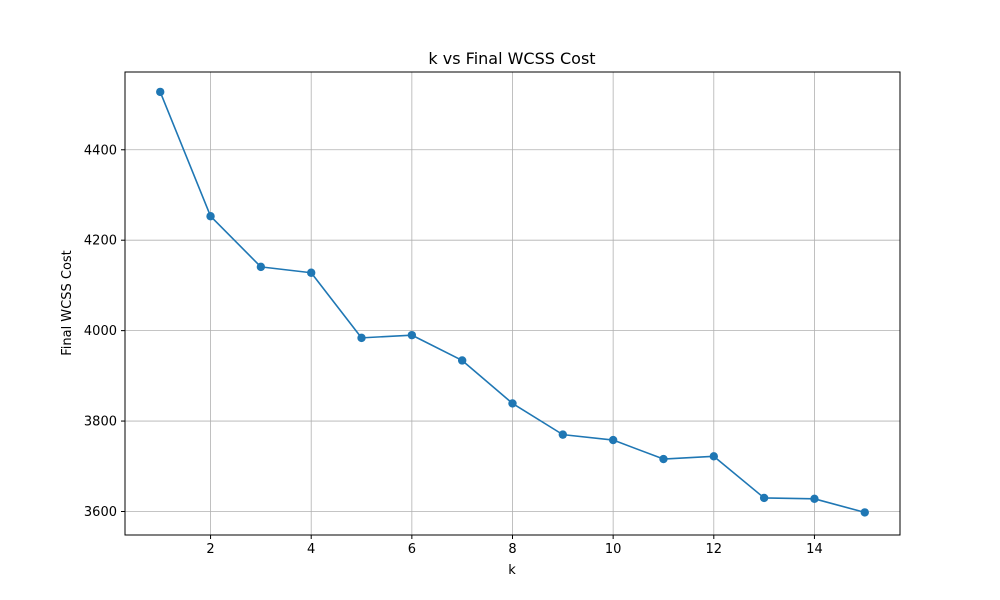  Describe the element at coordinates (100, 150) in the screenshot. I see `y-tick-label: 4400` at that location.